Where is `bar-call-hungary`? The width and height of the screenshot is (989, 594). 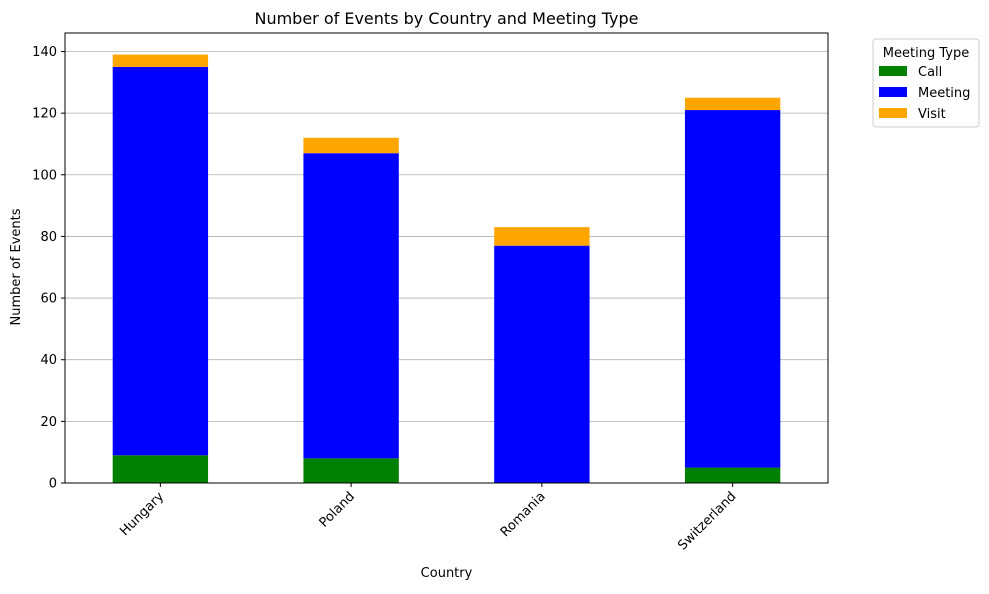 bar-call-hungary is located at coordinates (160, 469).